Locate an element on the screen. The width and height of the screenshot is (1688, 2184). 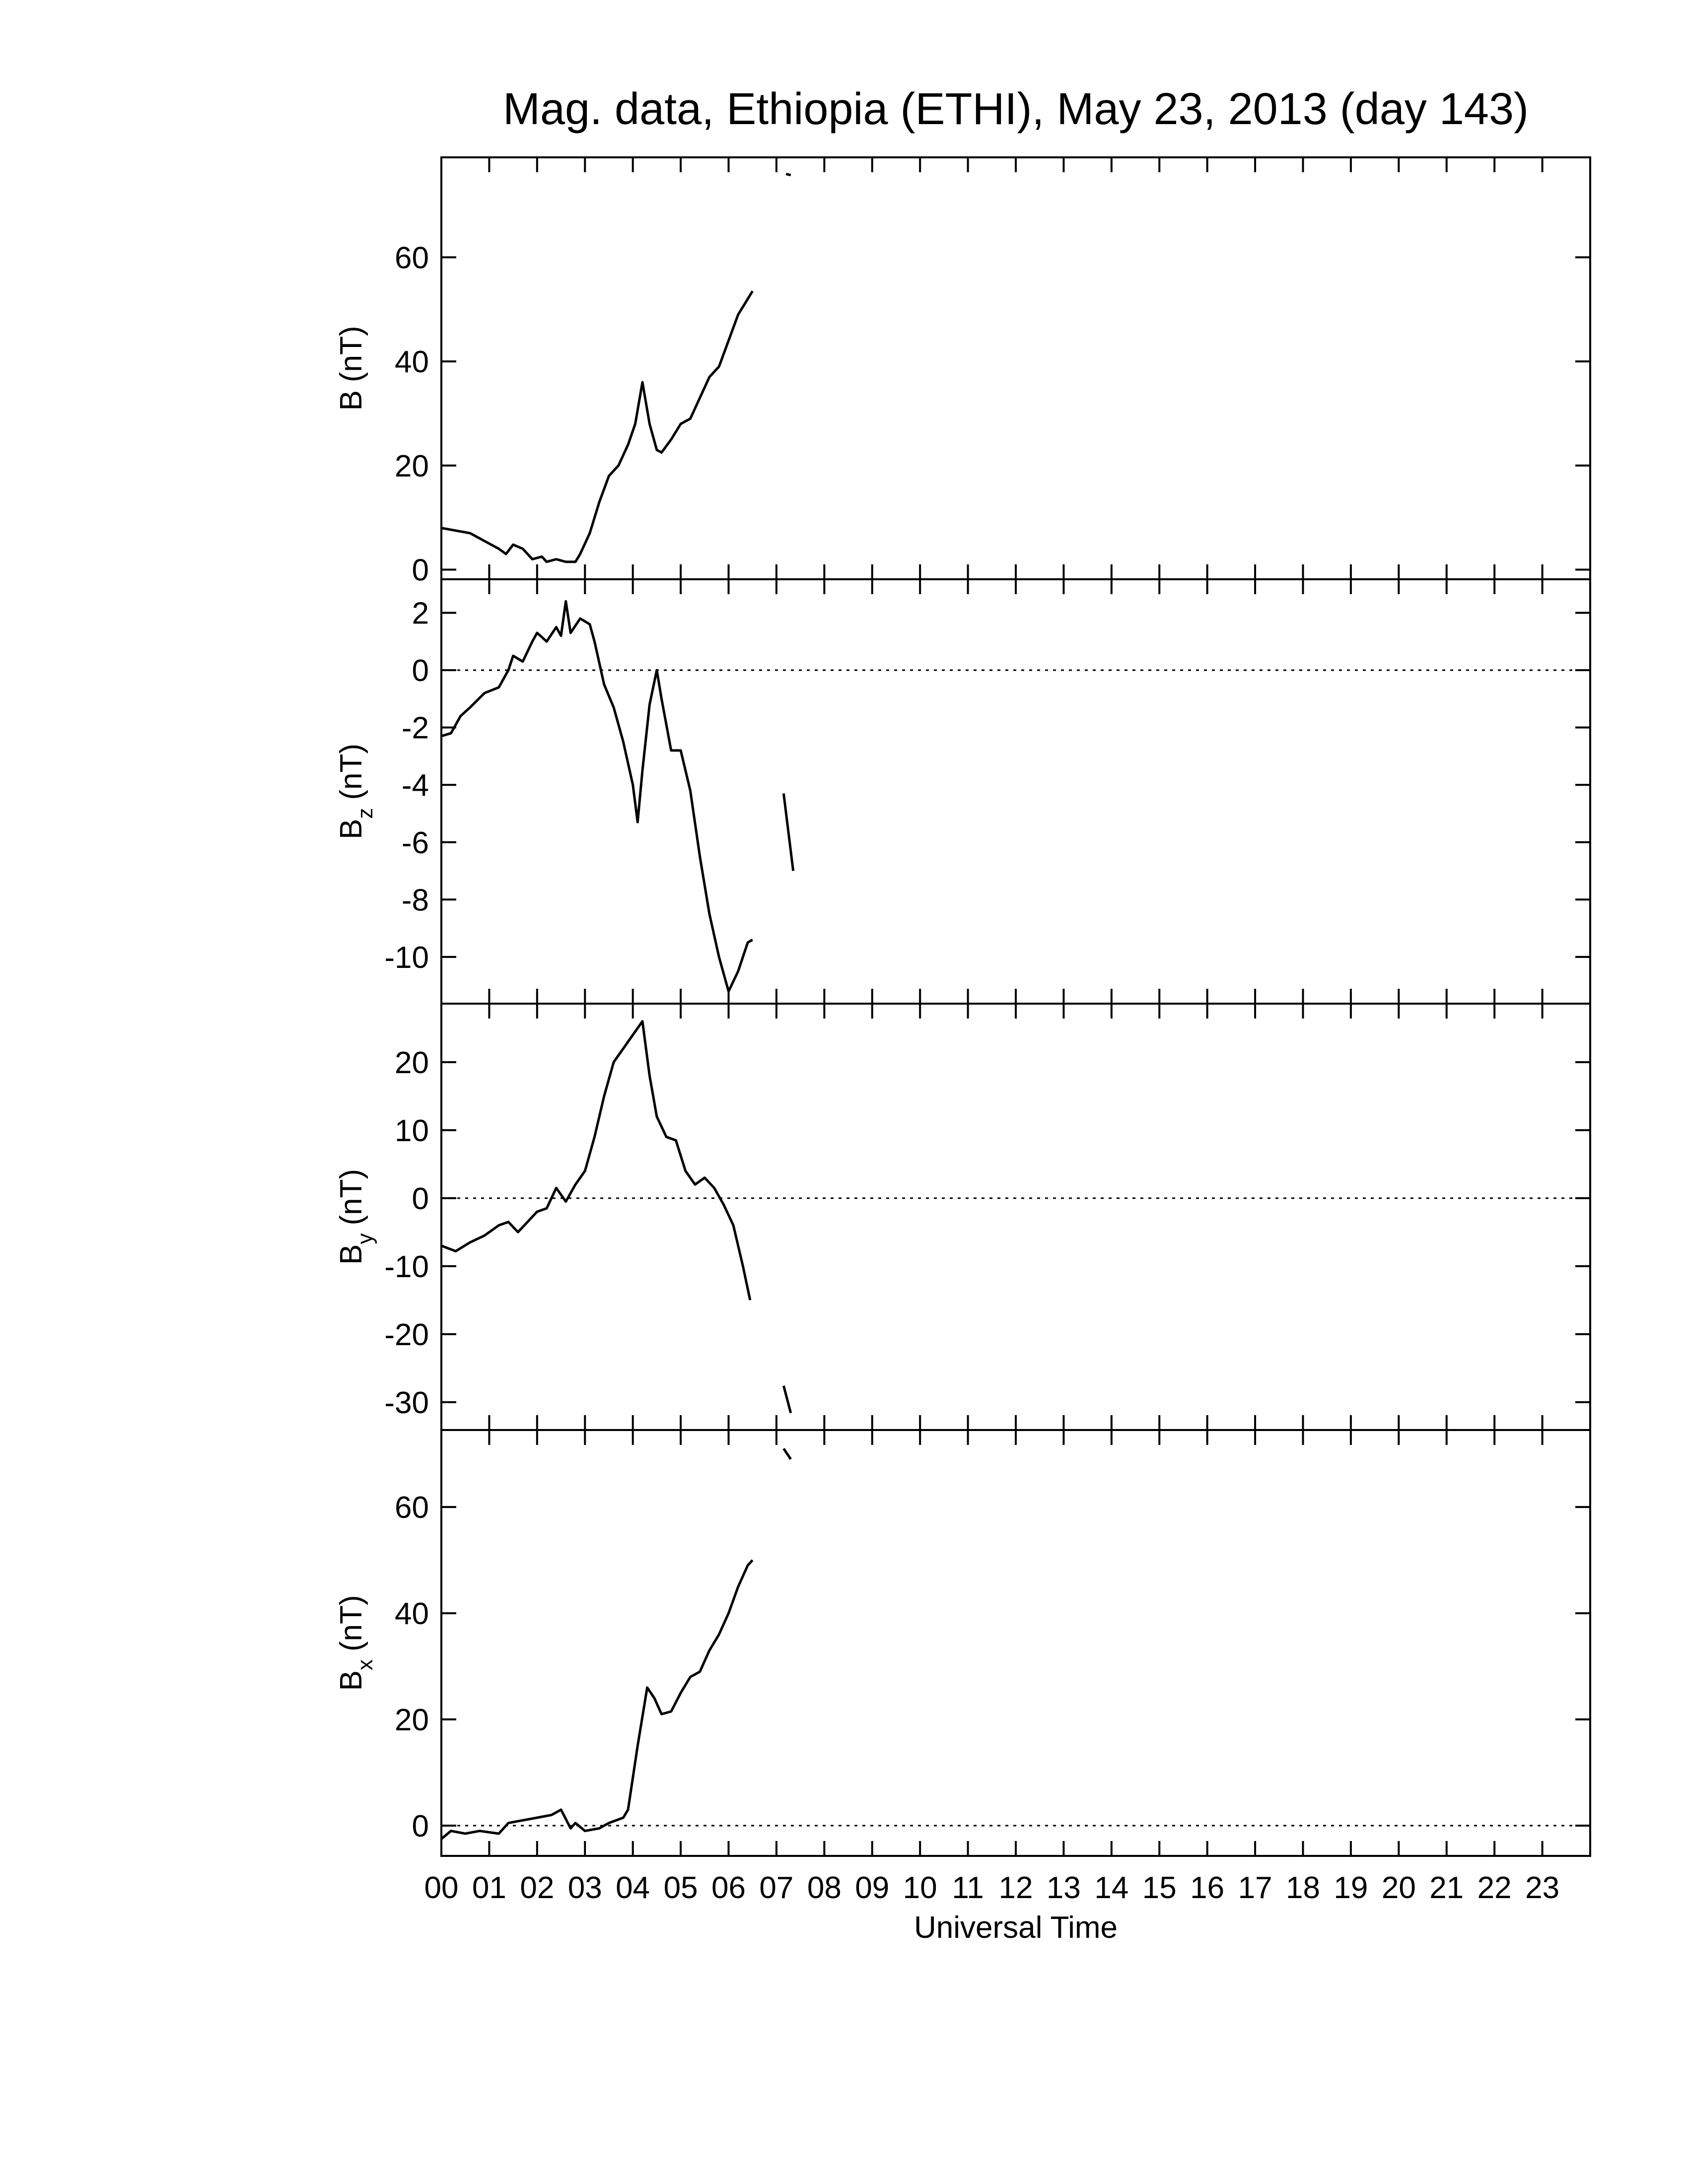
x-axis-label: Universal Time is located at coordinates (1016, 1928).